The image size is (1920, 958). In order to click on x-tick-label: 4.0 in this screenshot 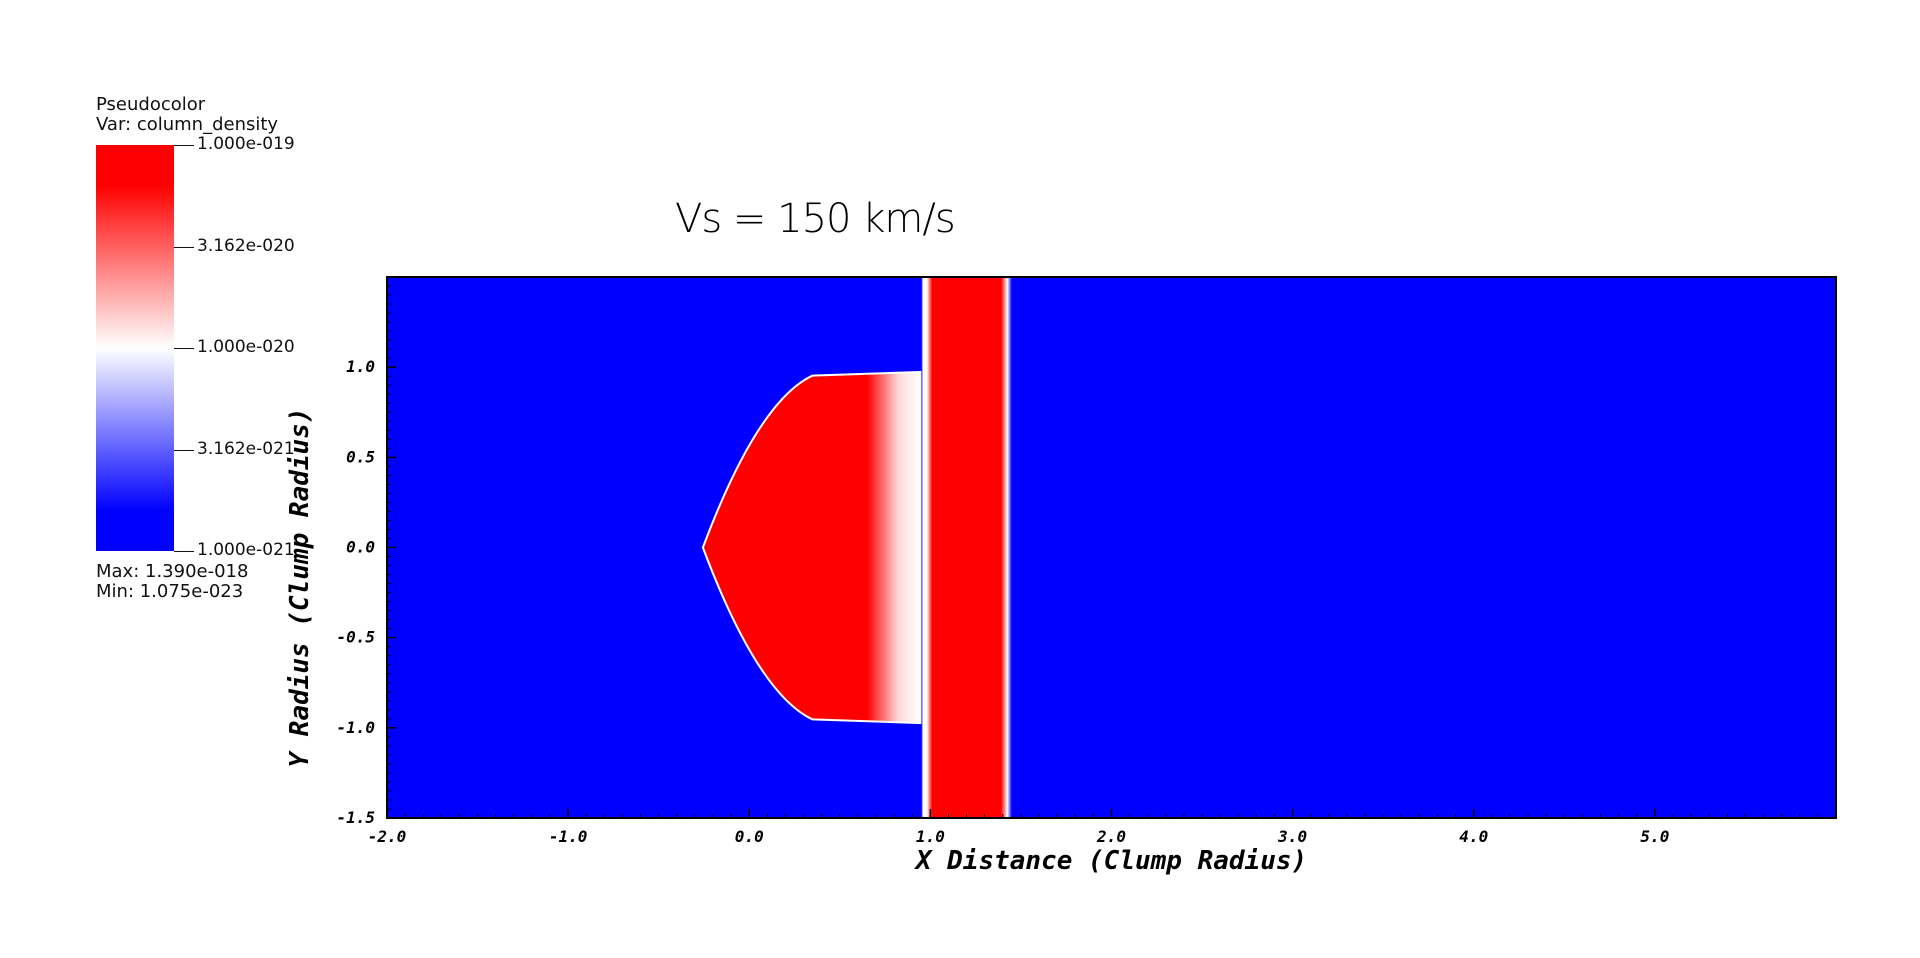, I will do `click(1473, 836)`.